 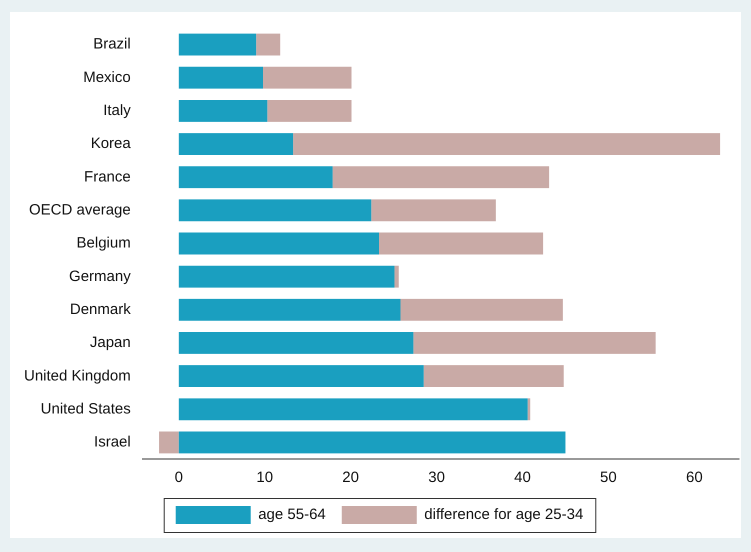 What do you see at coordinates (608, 477) in the screenshot?
I see `x-tick-label: 50` at bounding box center [608, 477].